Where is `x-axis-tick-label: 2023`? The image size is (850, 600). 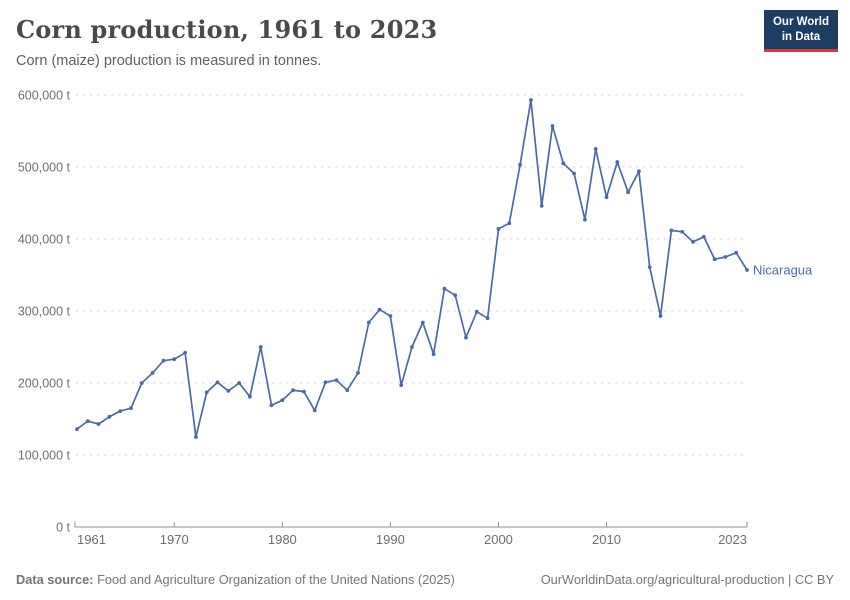 x-axis-tick-label: 2023 is located at coordinates (732, 539).